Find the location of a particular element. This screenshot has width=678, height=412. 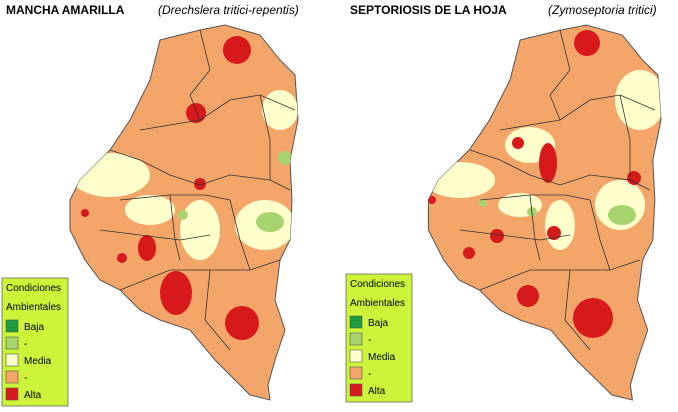

map-subtitle: (Drechslera tritici-repentis) is located at coordinates (228, 10).